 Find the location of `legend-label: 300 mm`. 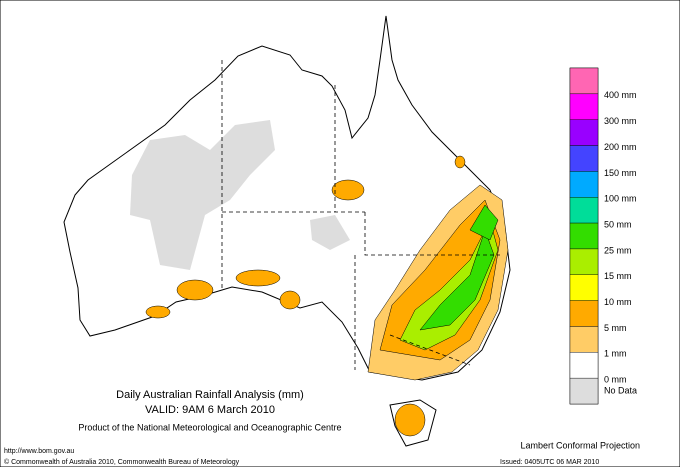

legend-label: 300 mm is located at coordinates (620, 121).